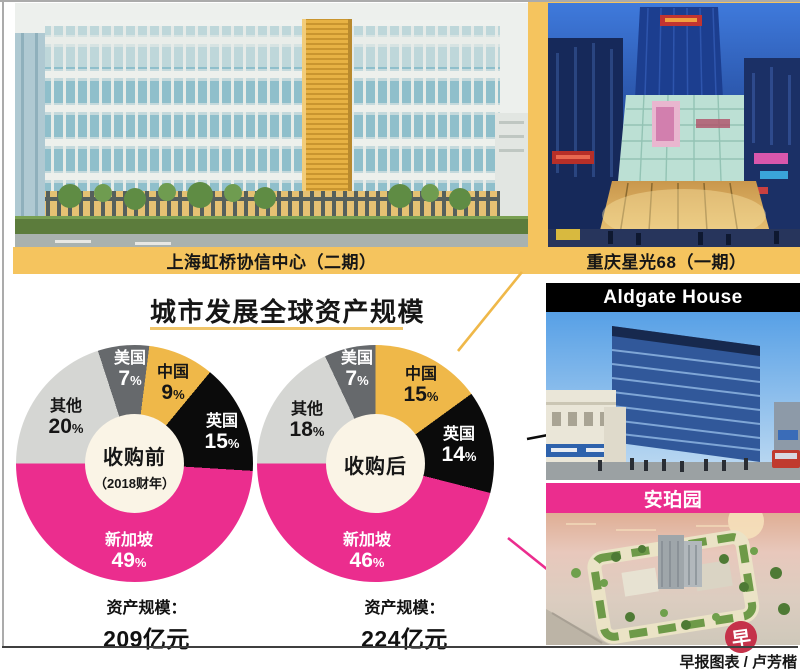  Describe the element at coordinates (400, 1) in the screenshot. I see `frame-top-line` at that location.